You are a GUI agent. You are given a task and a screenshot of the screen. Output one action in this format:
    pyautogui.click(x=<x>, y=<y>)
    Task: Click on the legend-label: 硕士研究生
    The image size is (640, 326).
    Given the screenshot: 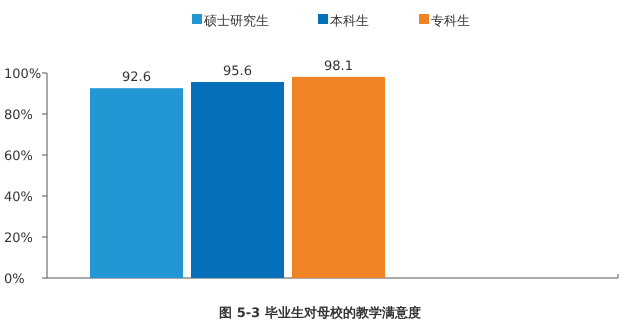 What is the action you would take?
    pyautogui.click(x=236, y=21)
    